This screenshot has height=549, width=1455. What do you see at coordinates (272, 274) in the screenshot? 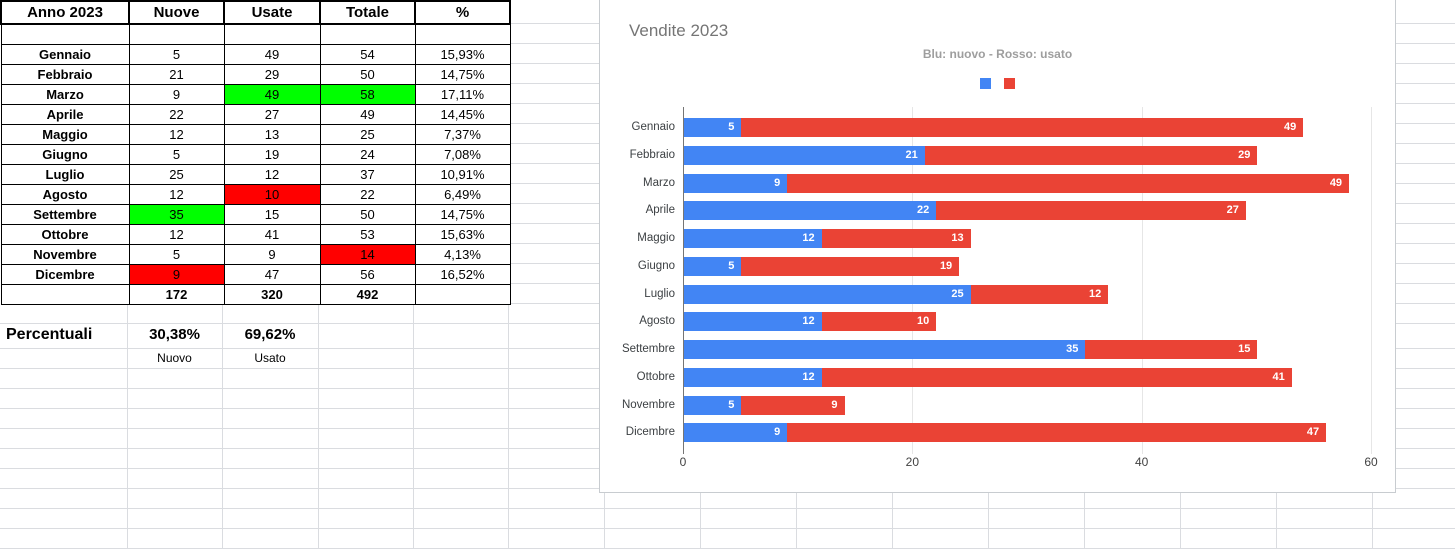
I see `cell-usate: 47` at bounding box center [272, 274].